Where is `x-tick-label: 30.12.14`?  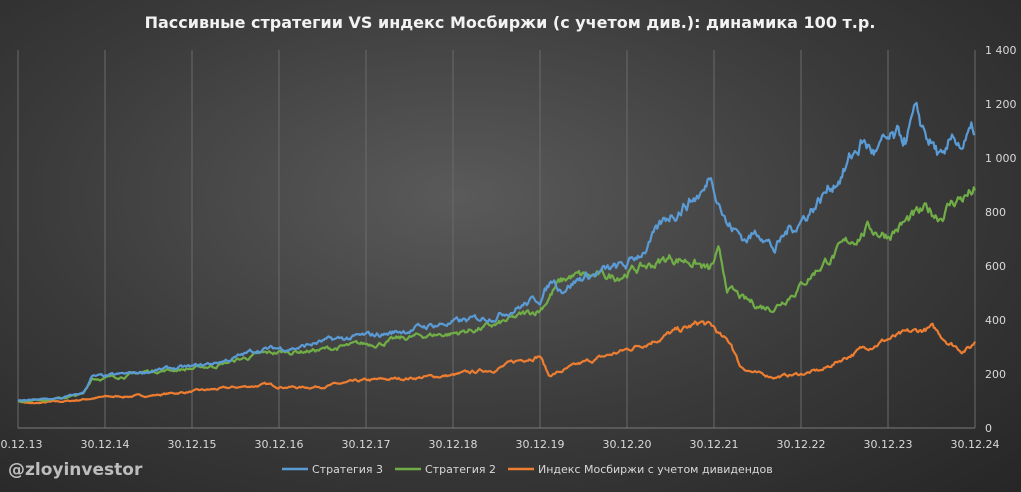
x-tick-label: 30.12.14 is located at coordinates (105, 444).